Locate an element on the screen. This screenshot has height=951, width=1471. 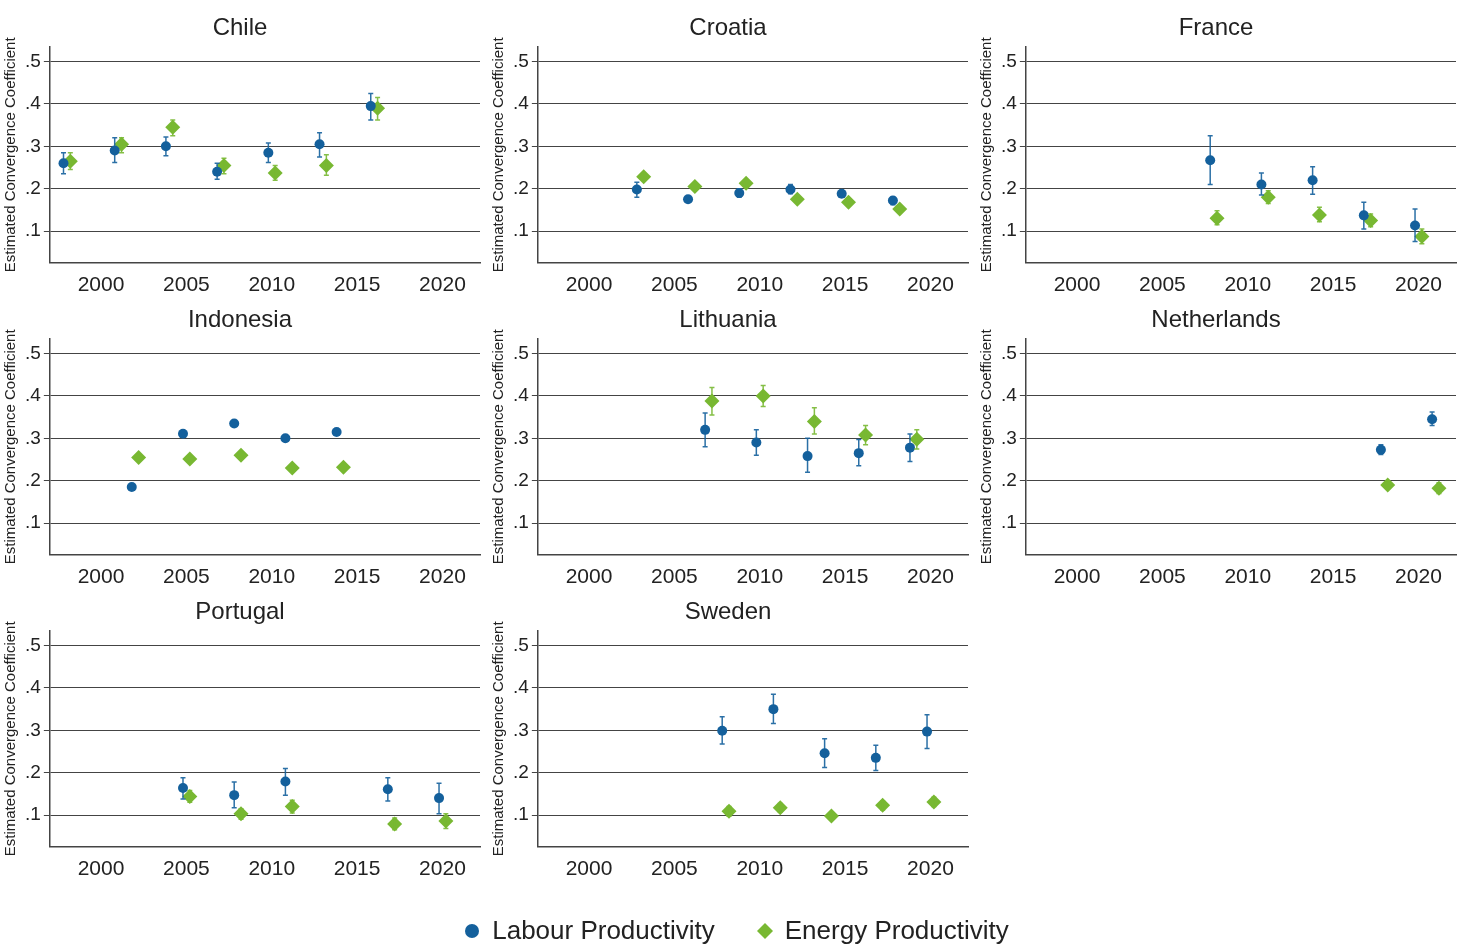
chart-title: Sweden is located at coordinates (728, 611).